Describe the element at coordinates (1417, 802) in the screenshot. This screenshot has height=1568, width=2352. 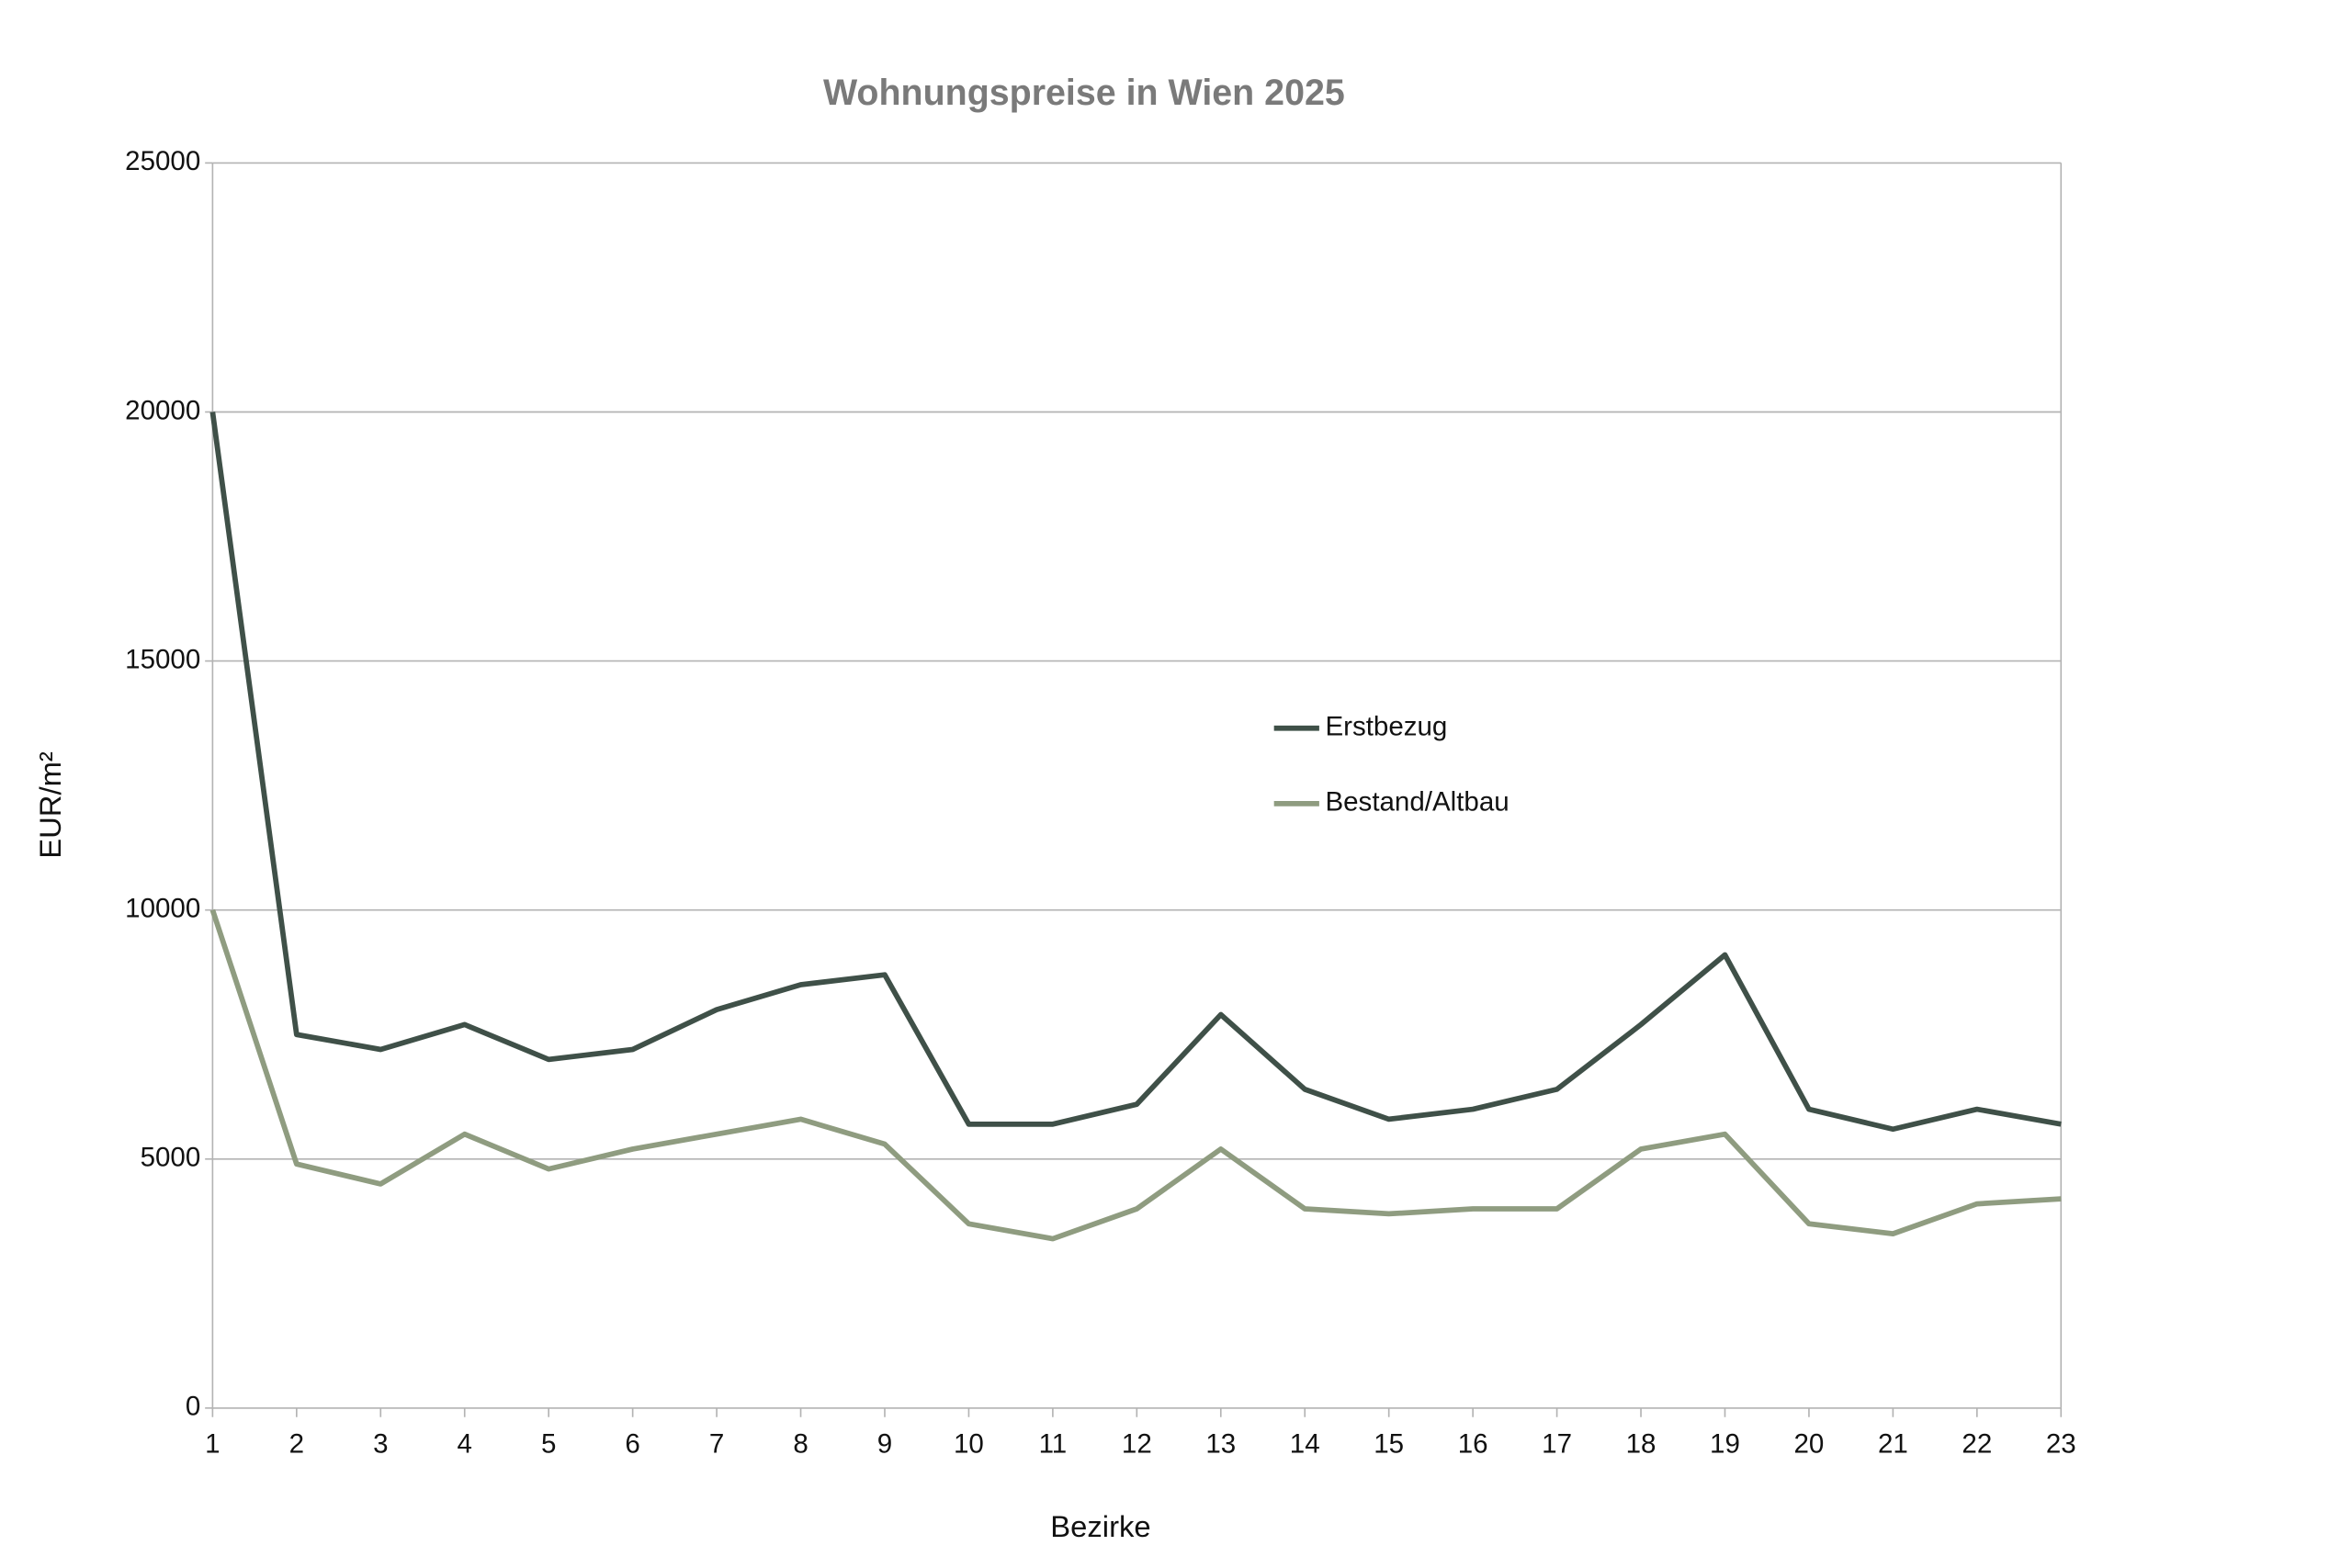
I see `legend-label: Bestand/Altbau` at that location.